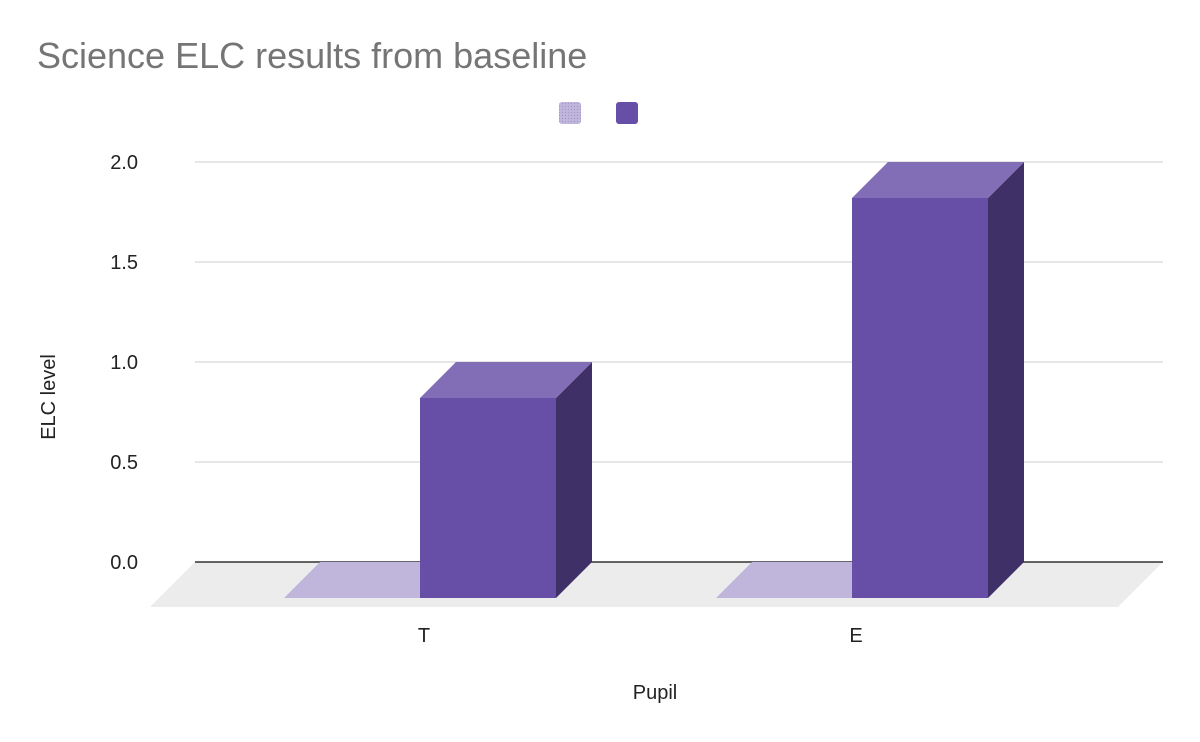 The height and width of the screenshot is (742, 1200). Describe the element at coordinates (598, 113) in the screenshot. I see `legend` at that location.